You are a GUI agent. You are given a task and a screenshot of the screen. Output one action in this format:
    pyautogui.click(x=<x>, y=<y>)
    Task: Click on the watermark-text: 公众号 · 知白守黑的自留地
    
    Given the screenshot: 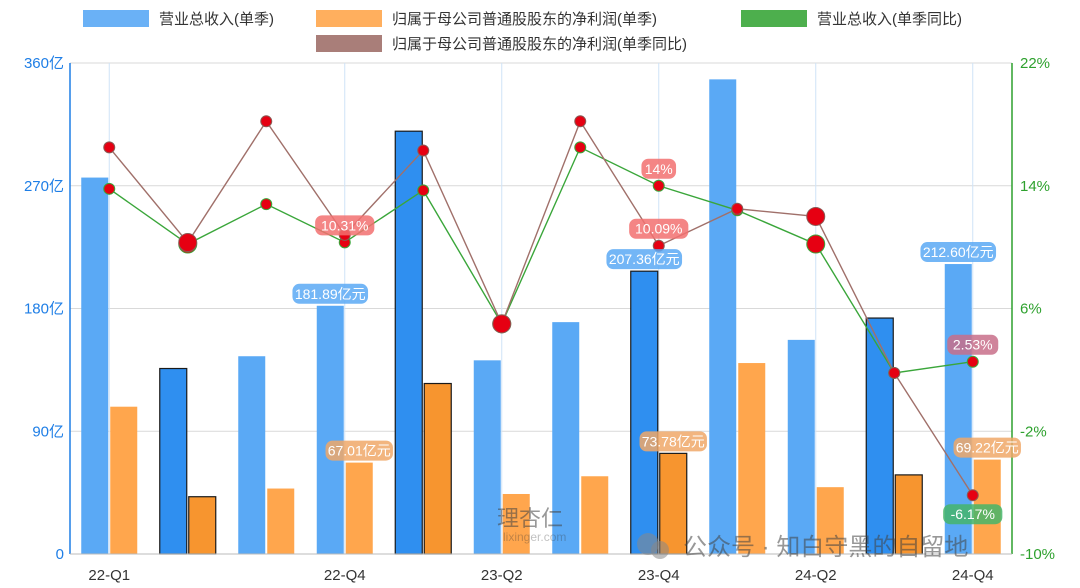 What is the action you would take?
    pyautogui.click(x=825, y=547)
    